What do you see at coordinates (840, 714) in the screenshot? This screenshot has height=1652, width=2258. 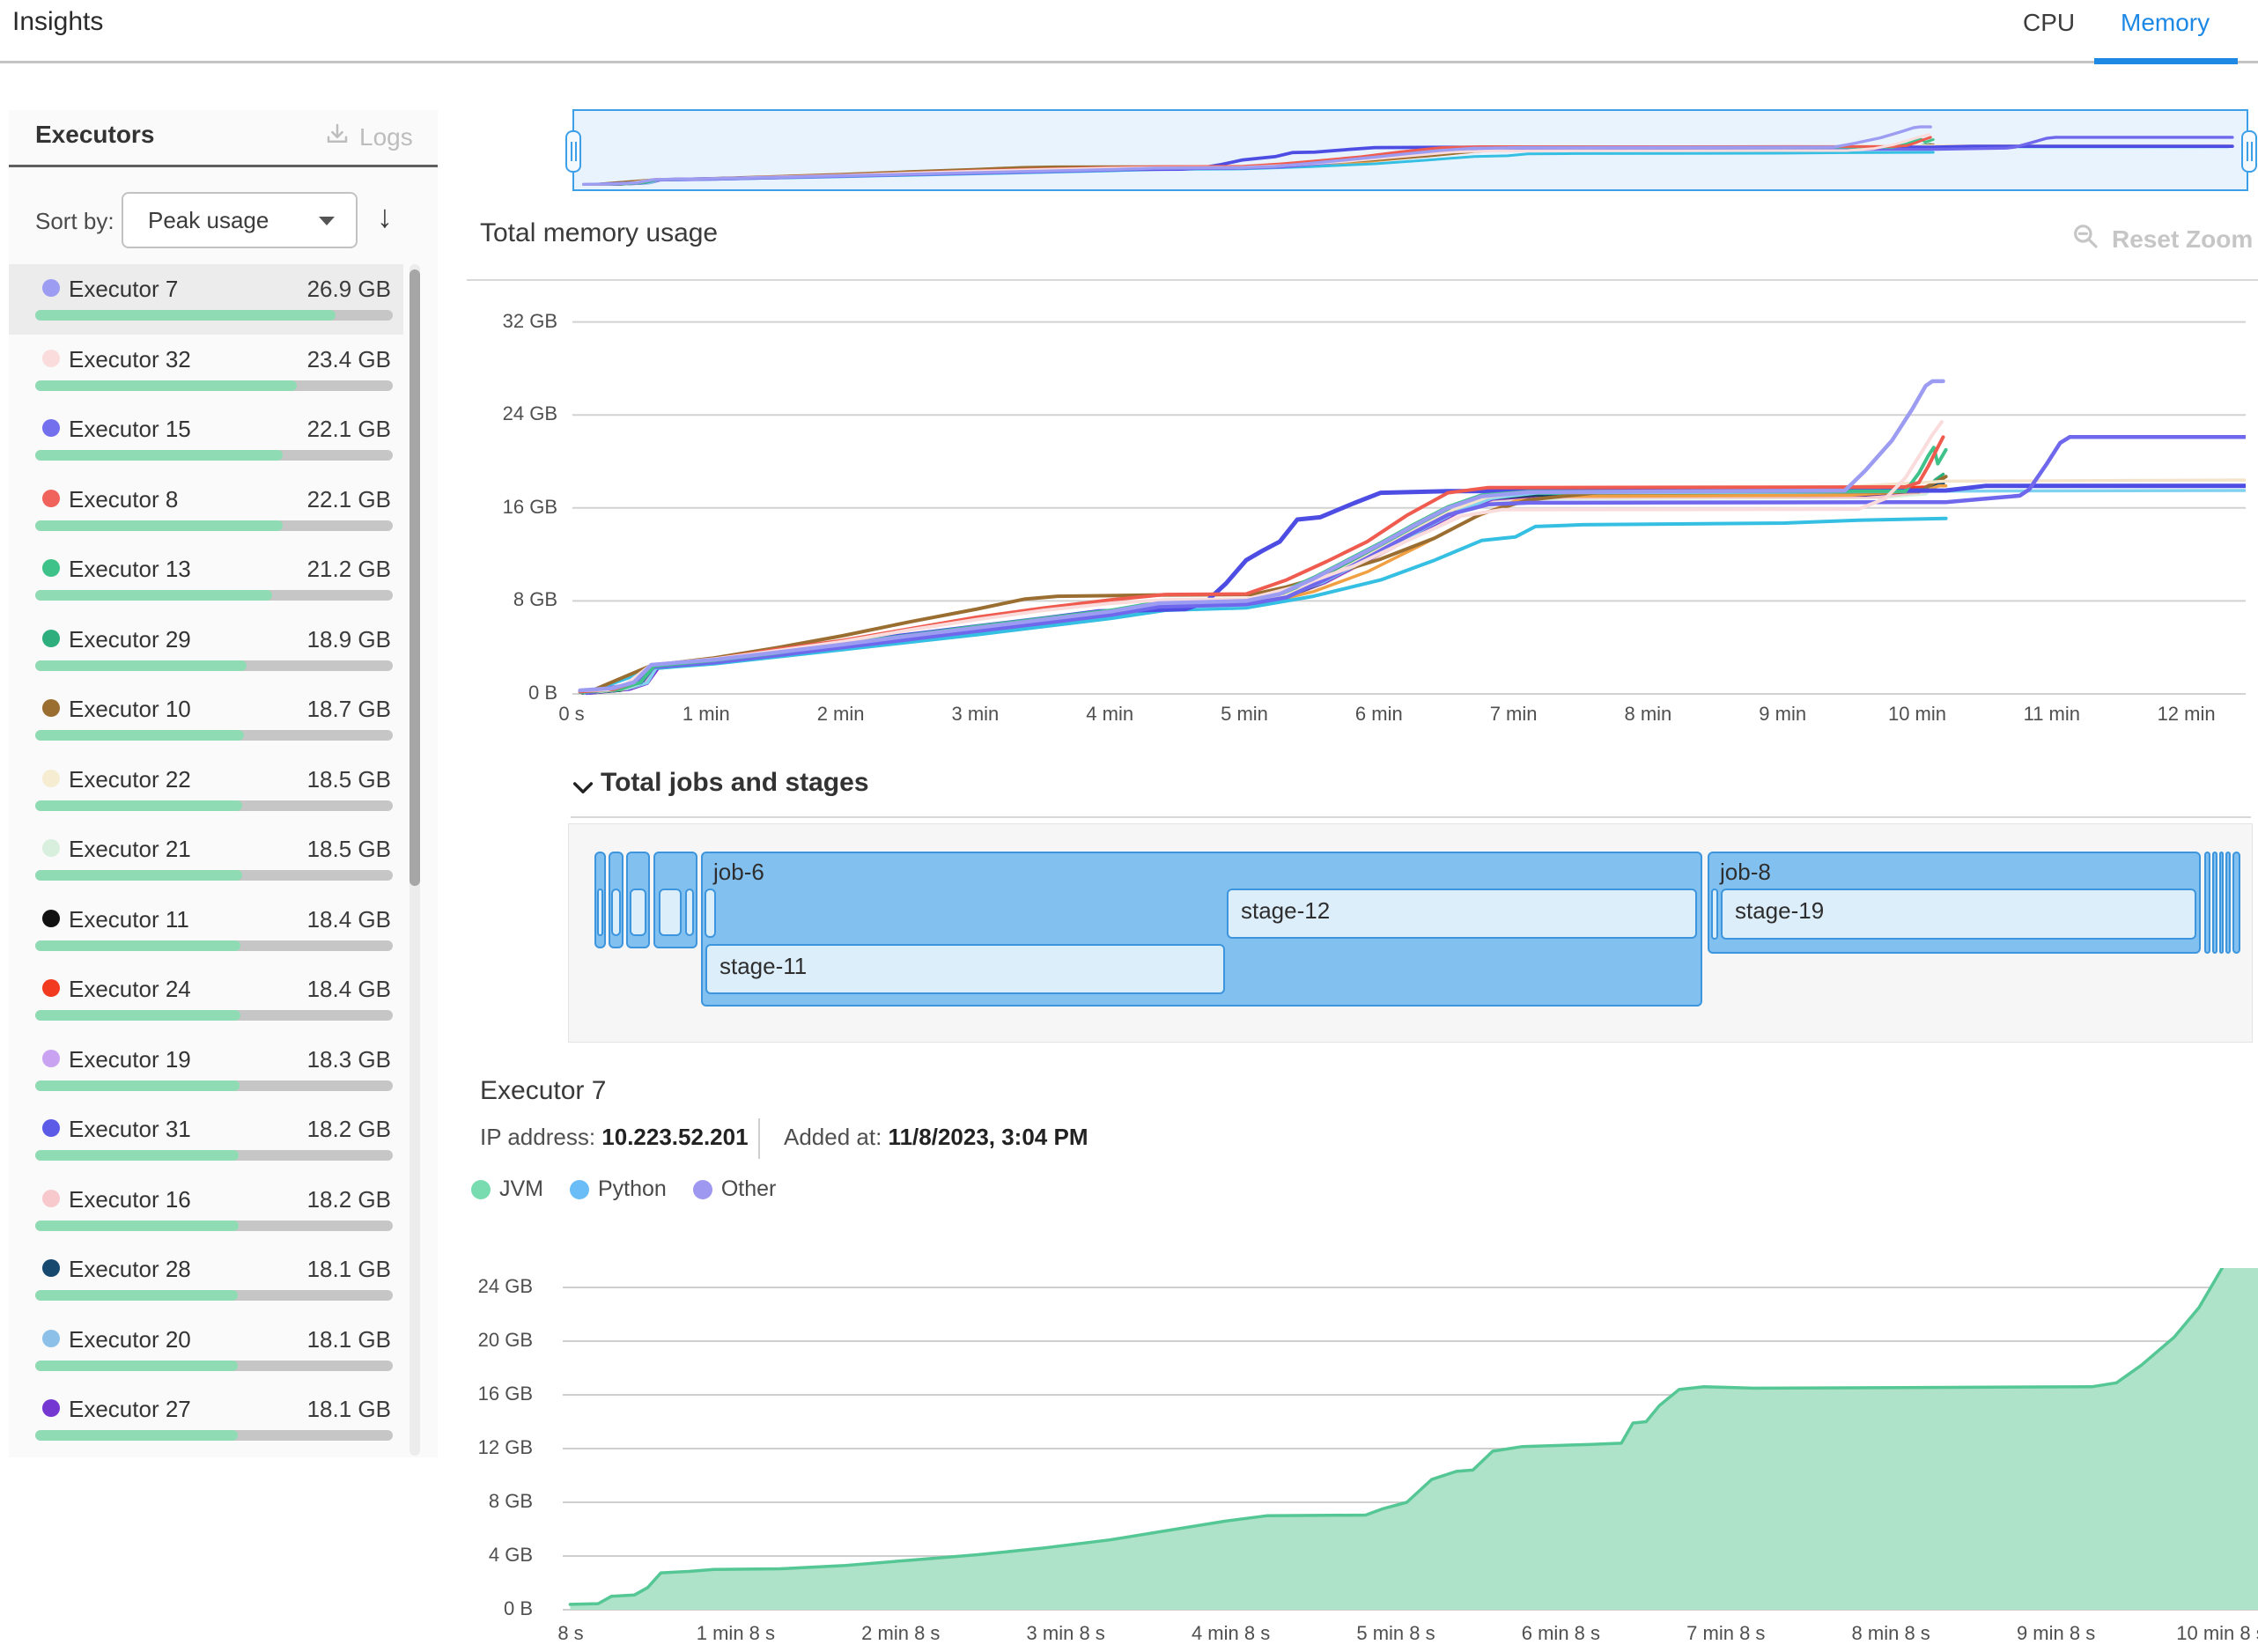 I see `x-tick-label: 2 min` at bounding box center [840, 714].